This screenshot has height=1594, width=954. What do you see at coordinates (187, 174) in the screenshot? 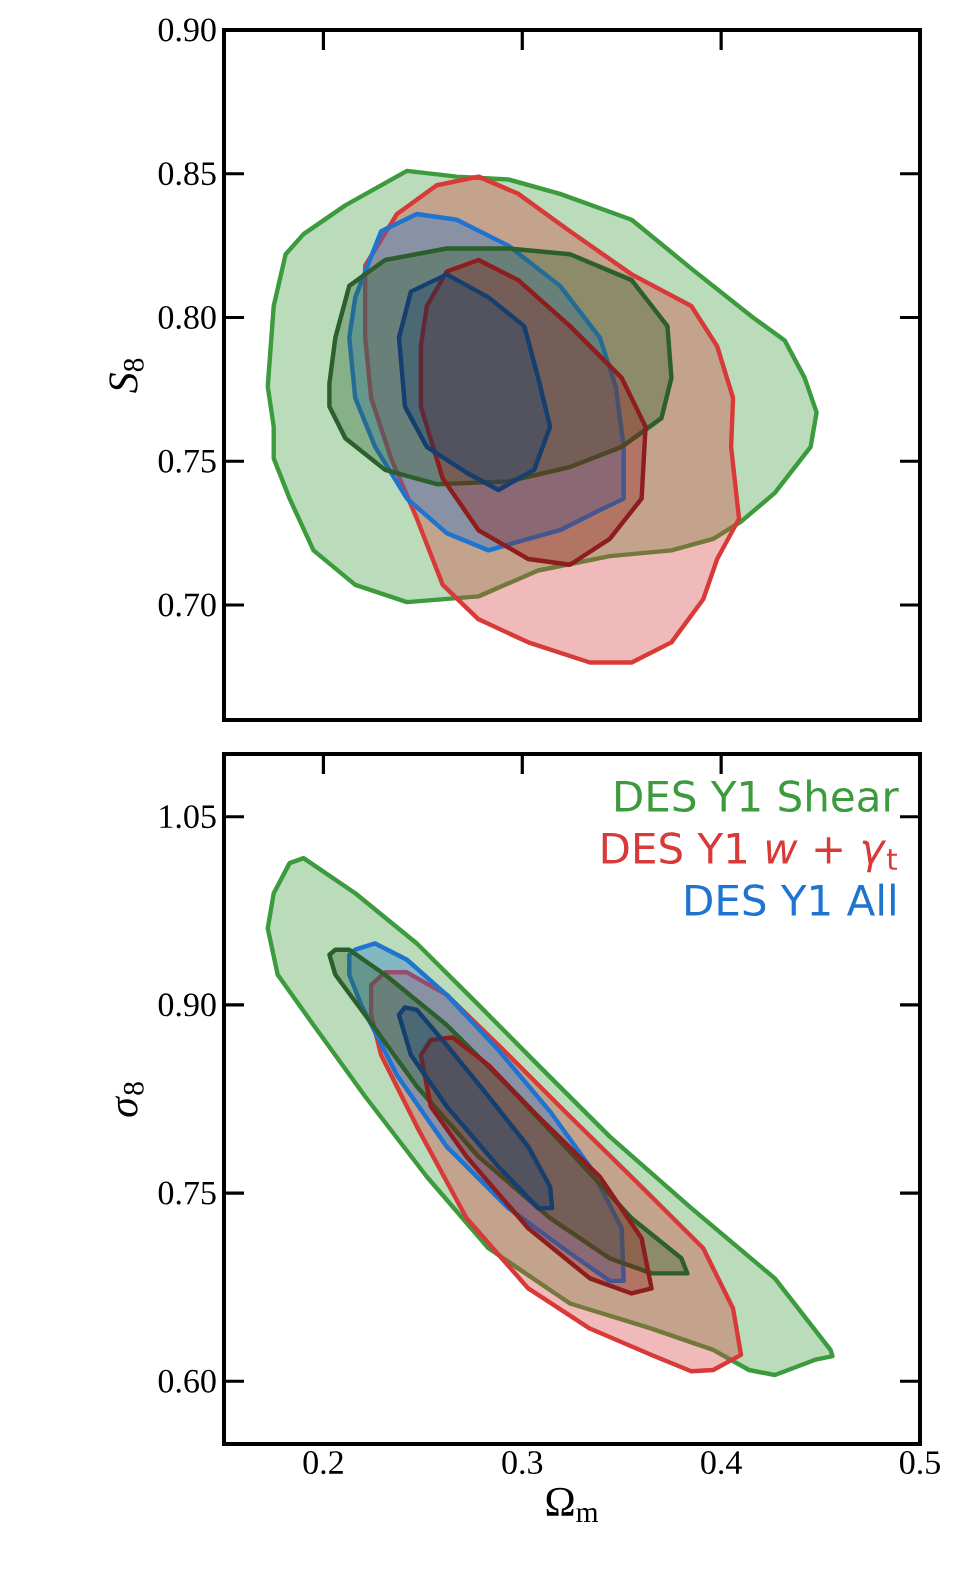
I see `y-tick-label: 0.85` at bounding box center [187, 174].